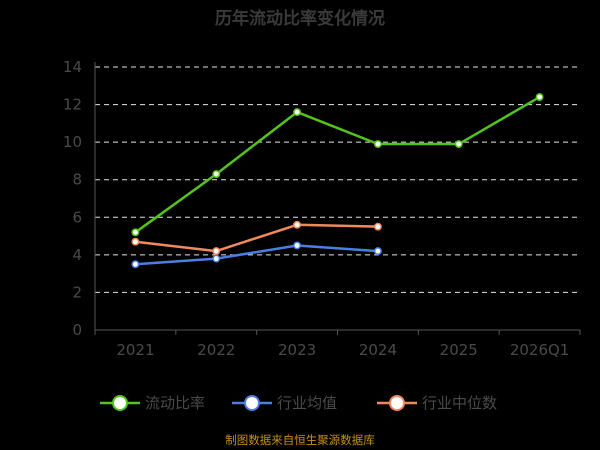 The image size is (600, 450). What do you see at coordinates (79, 198) in the screenshot?
I see `y-axis: 0 2 4 6 8 10 12 14` at bounding box center [79, 198].